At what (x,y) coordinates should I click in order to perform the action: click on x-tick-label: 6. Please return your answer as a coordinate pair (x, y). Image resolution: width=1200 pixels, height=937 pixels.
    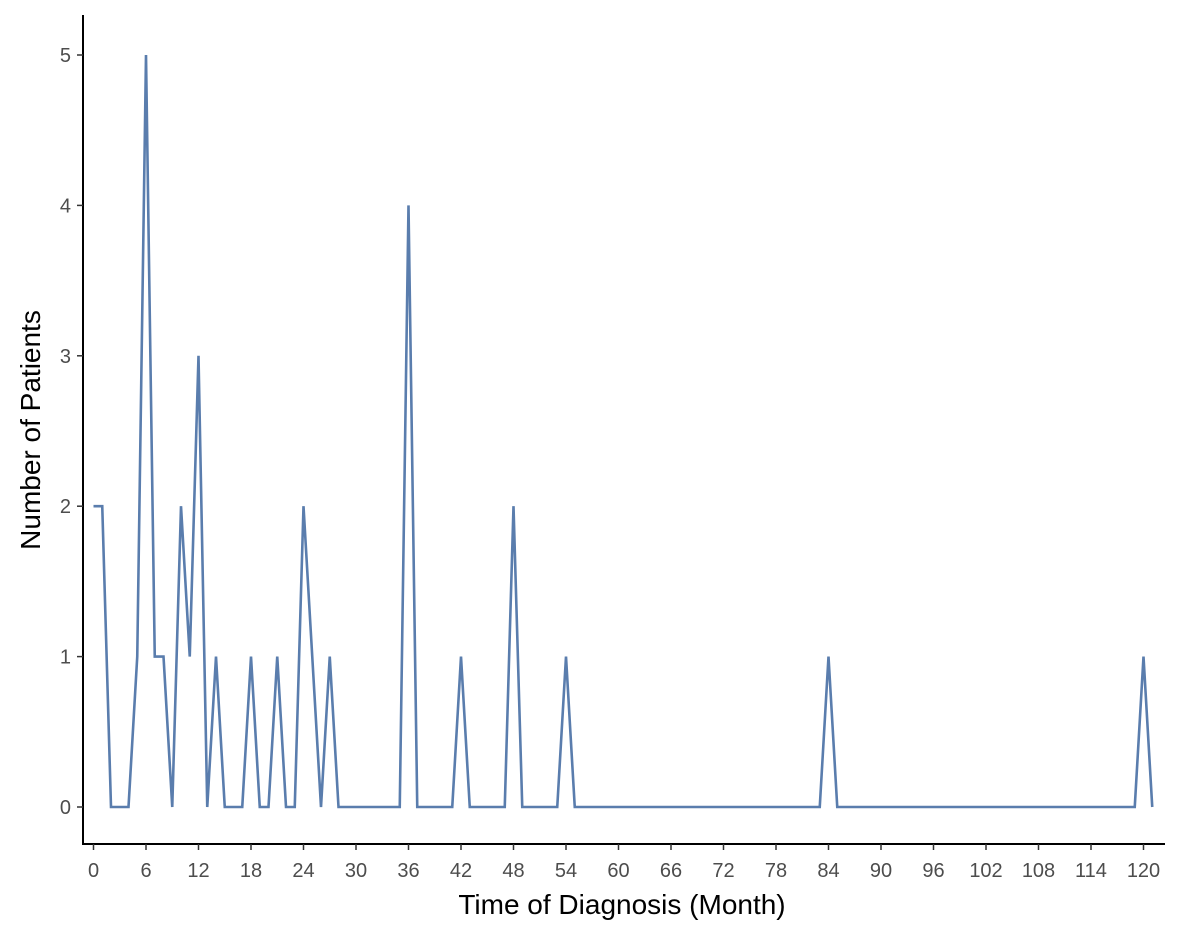
    Looking at the image, I should click on (145, 871).